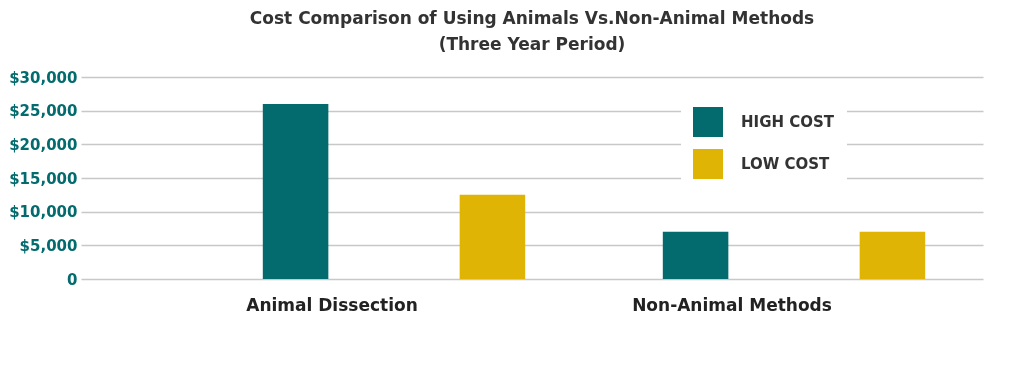  What do you see at coordinates (732, 304) in the screenshot?
I see `x-tick-label: Non-Animal Methods` at bounding box center [732, 304].